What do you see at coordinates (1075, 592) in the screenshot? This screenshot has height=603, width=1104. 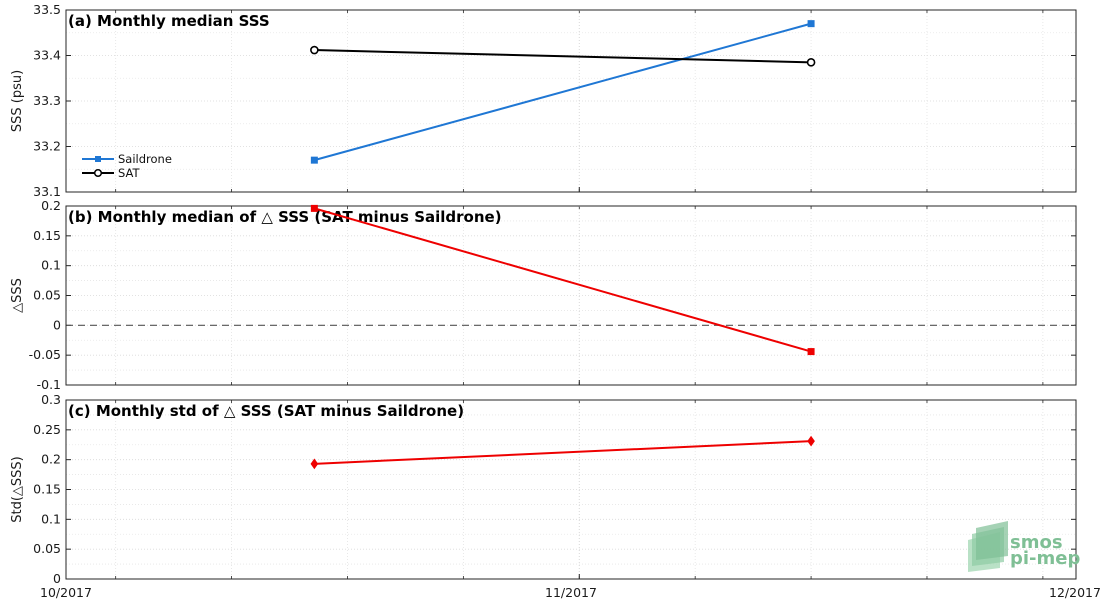 I see `x-tick-label: 12/2017` at bounding box center [1075, 592].